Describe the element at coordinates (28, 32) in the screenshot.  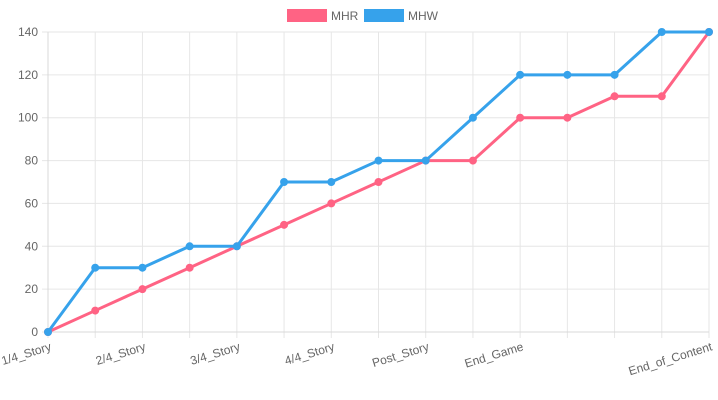
I see `y-tick-label: 140` at that location.